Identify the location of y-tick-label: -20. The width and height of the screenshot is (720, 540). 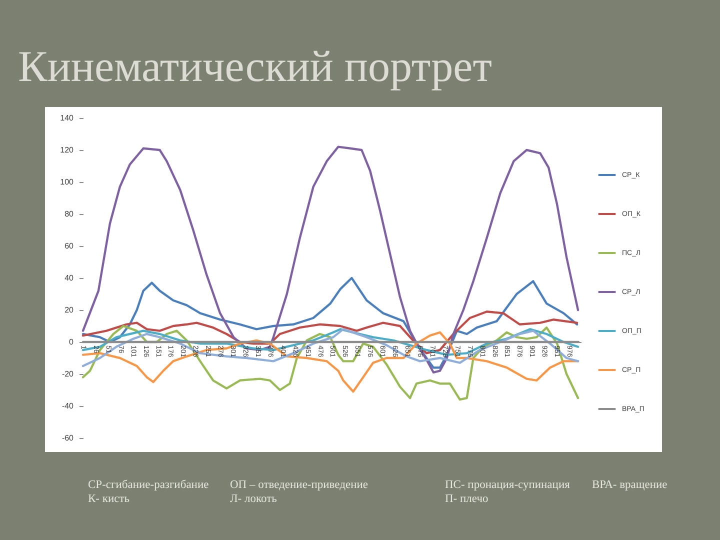
(68, 374).